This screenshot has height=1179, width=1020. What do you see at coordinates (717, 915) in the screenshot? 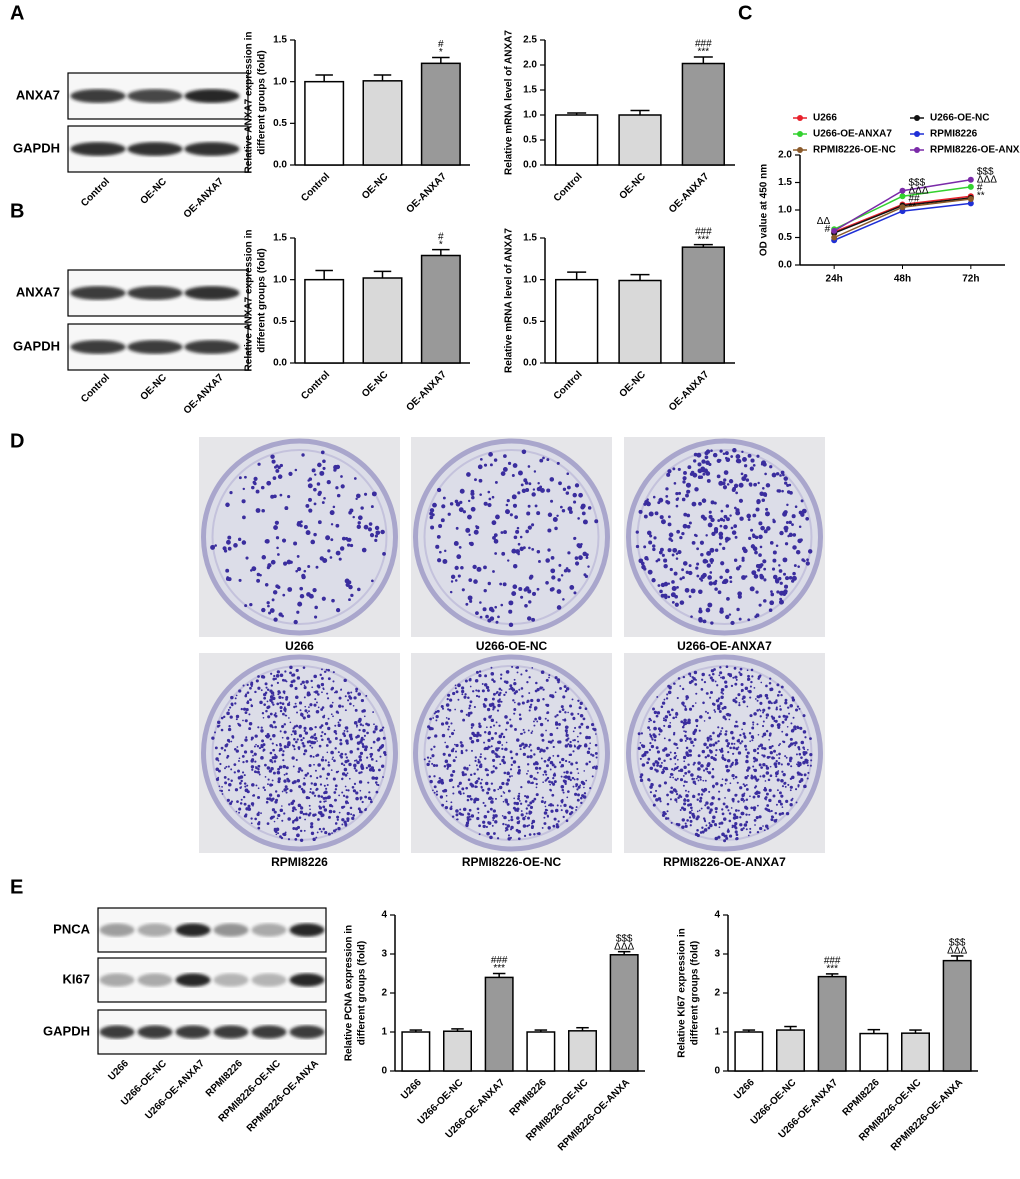
I see `y-tick-label: 4` at bounding box center [717, 915].